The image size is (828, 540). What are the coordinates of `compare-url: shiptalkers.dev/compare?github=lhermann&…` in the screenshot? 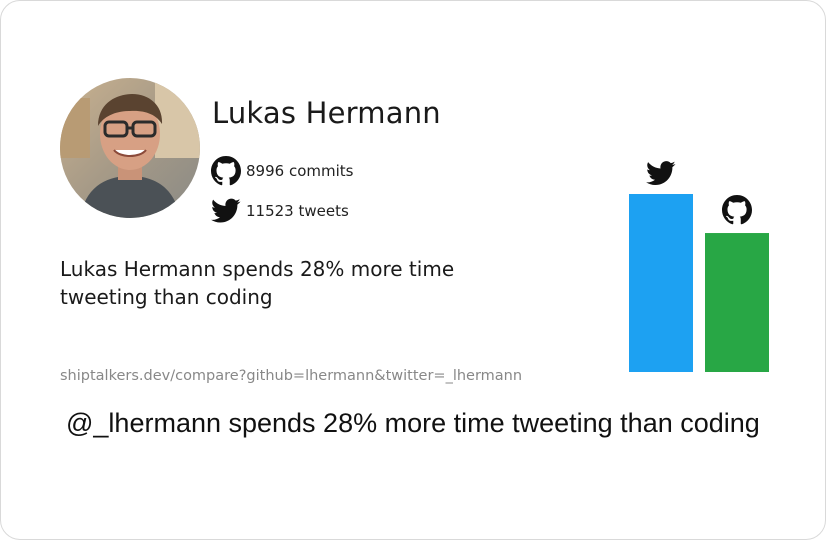 It's located at (291, 376).